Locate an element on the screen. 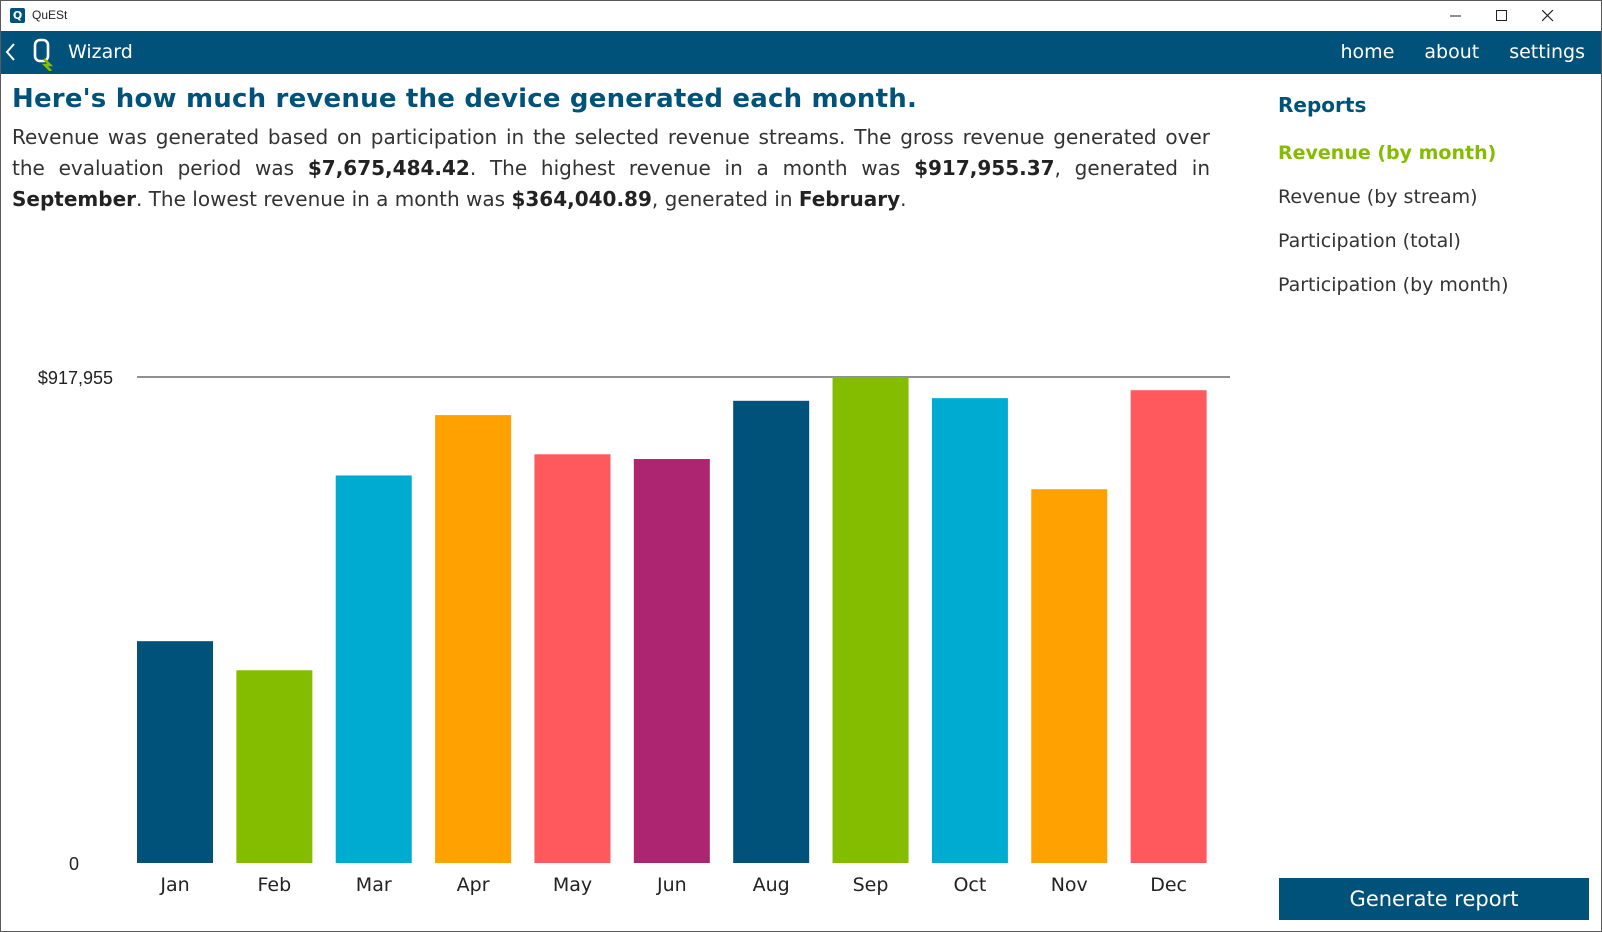 This screenshot has height=932, width=1602. x-tick-label-jun: Jun is located at coordinates (671, 885).